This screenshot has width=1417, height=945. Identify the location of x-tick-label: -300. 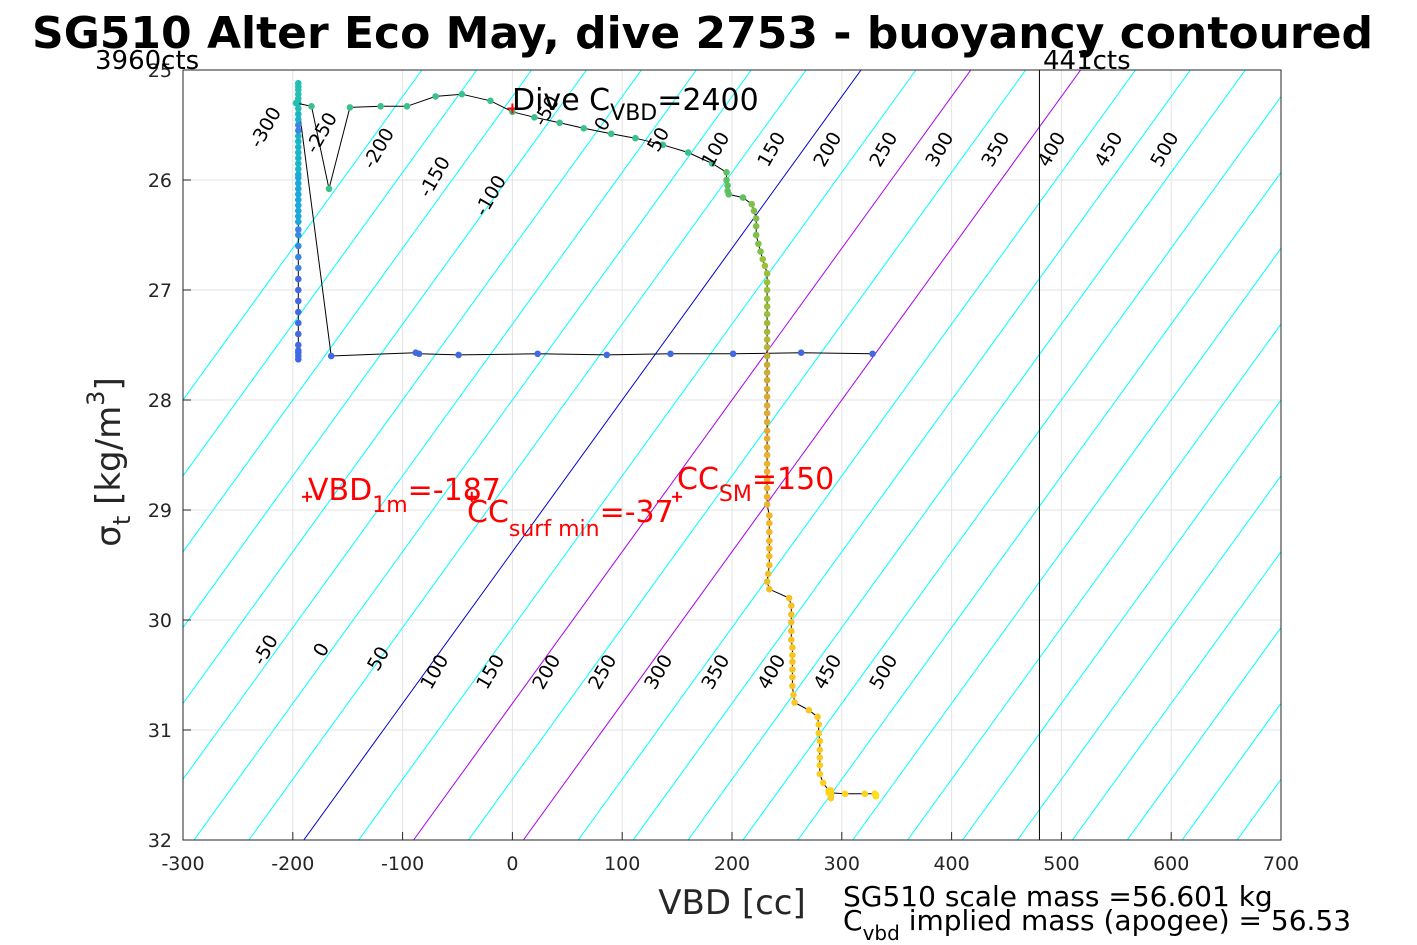
(182, 864).